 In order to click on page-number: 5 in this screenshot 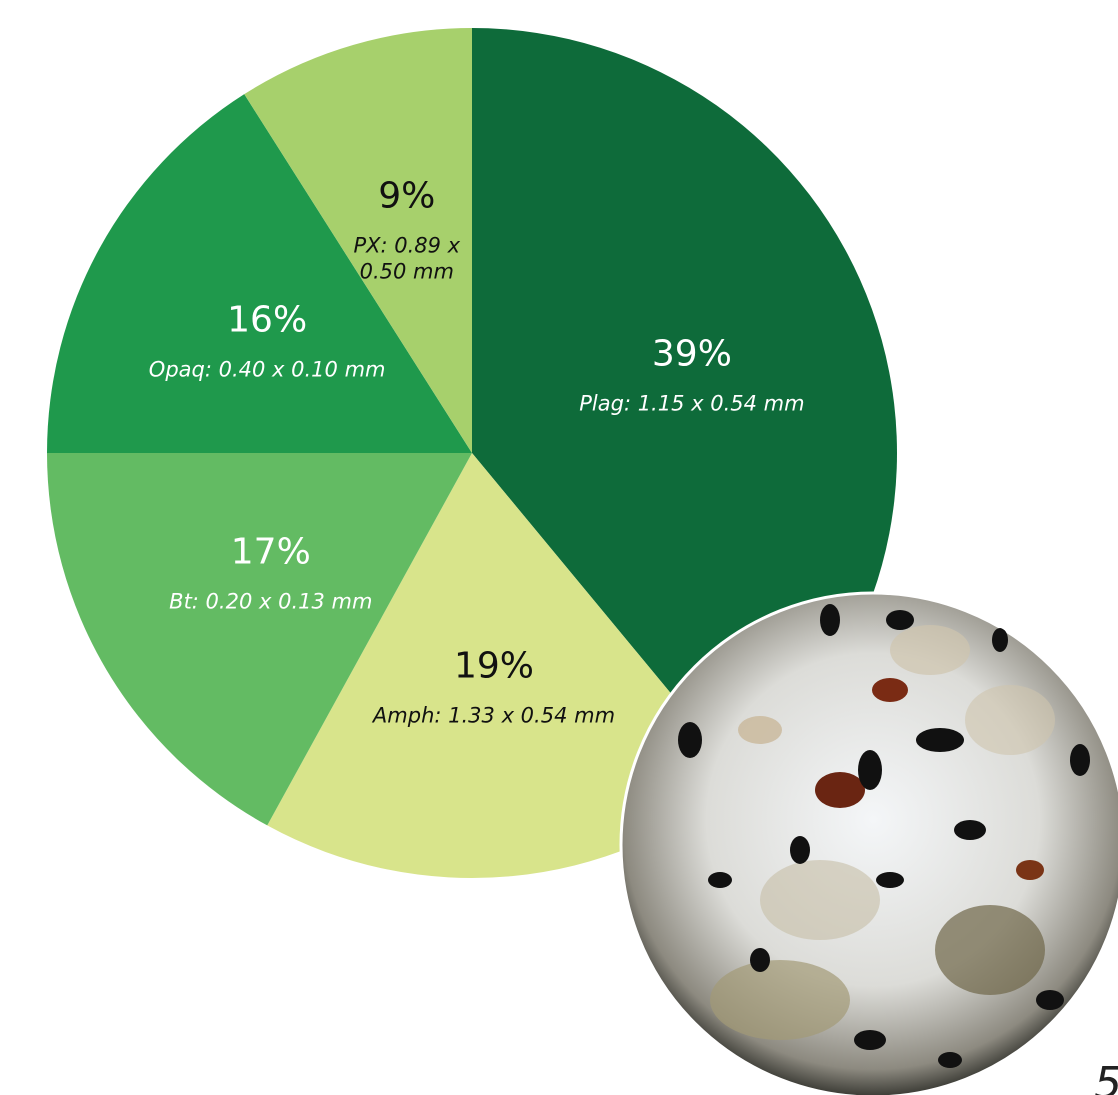, I will do `click(1106, 1076)`.